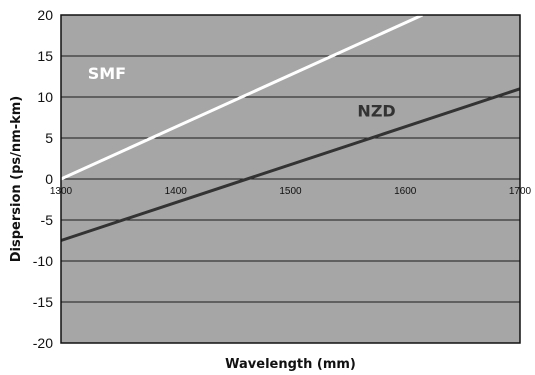 This screenshot has width=535, height=375. Describe the element at coordinates (242, 92) in the screenshot. I see `series-labels: SMF NZD` at that location.